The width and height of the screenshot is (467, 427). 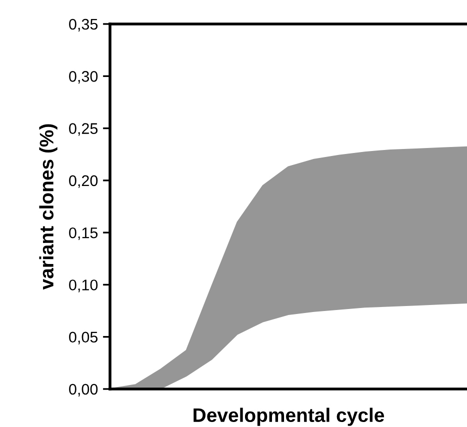 What do you see at coordinates (48, 207) in the screenshot?
I see `y-axis-title: variant clones (%)` at bounding box center [48, 207].